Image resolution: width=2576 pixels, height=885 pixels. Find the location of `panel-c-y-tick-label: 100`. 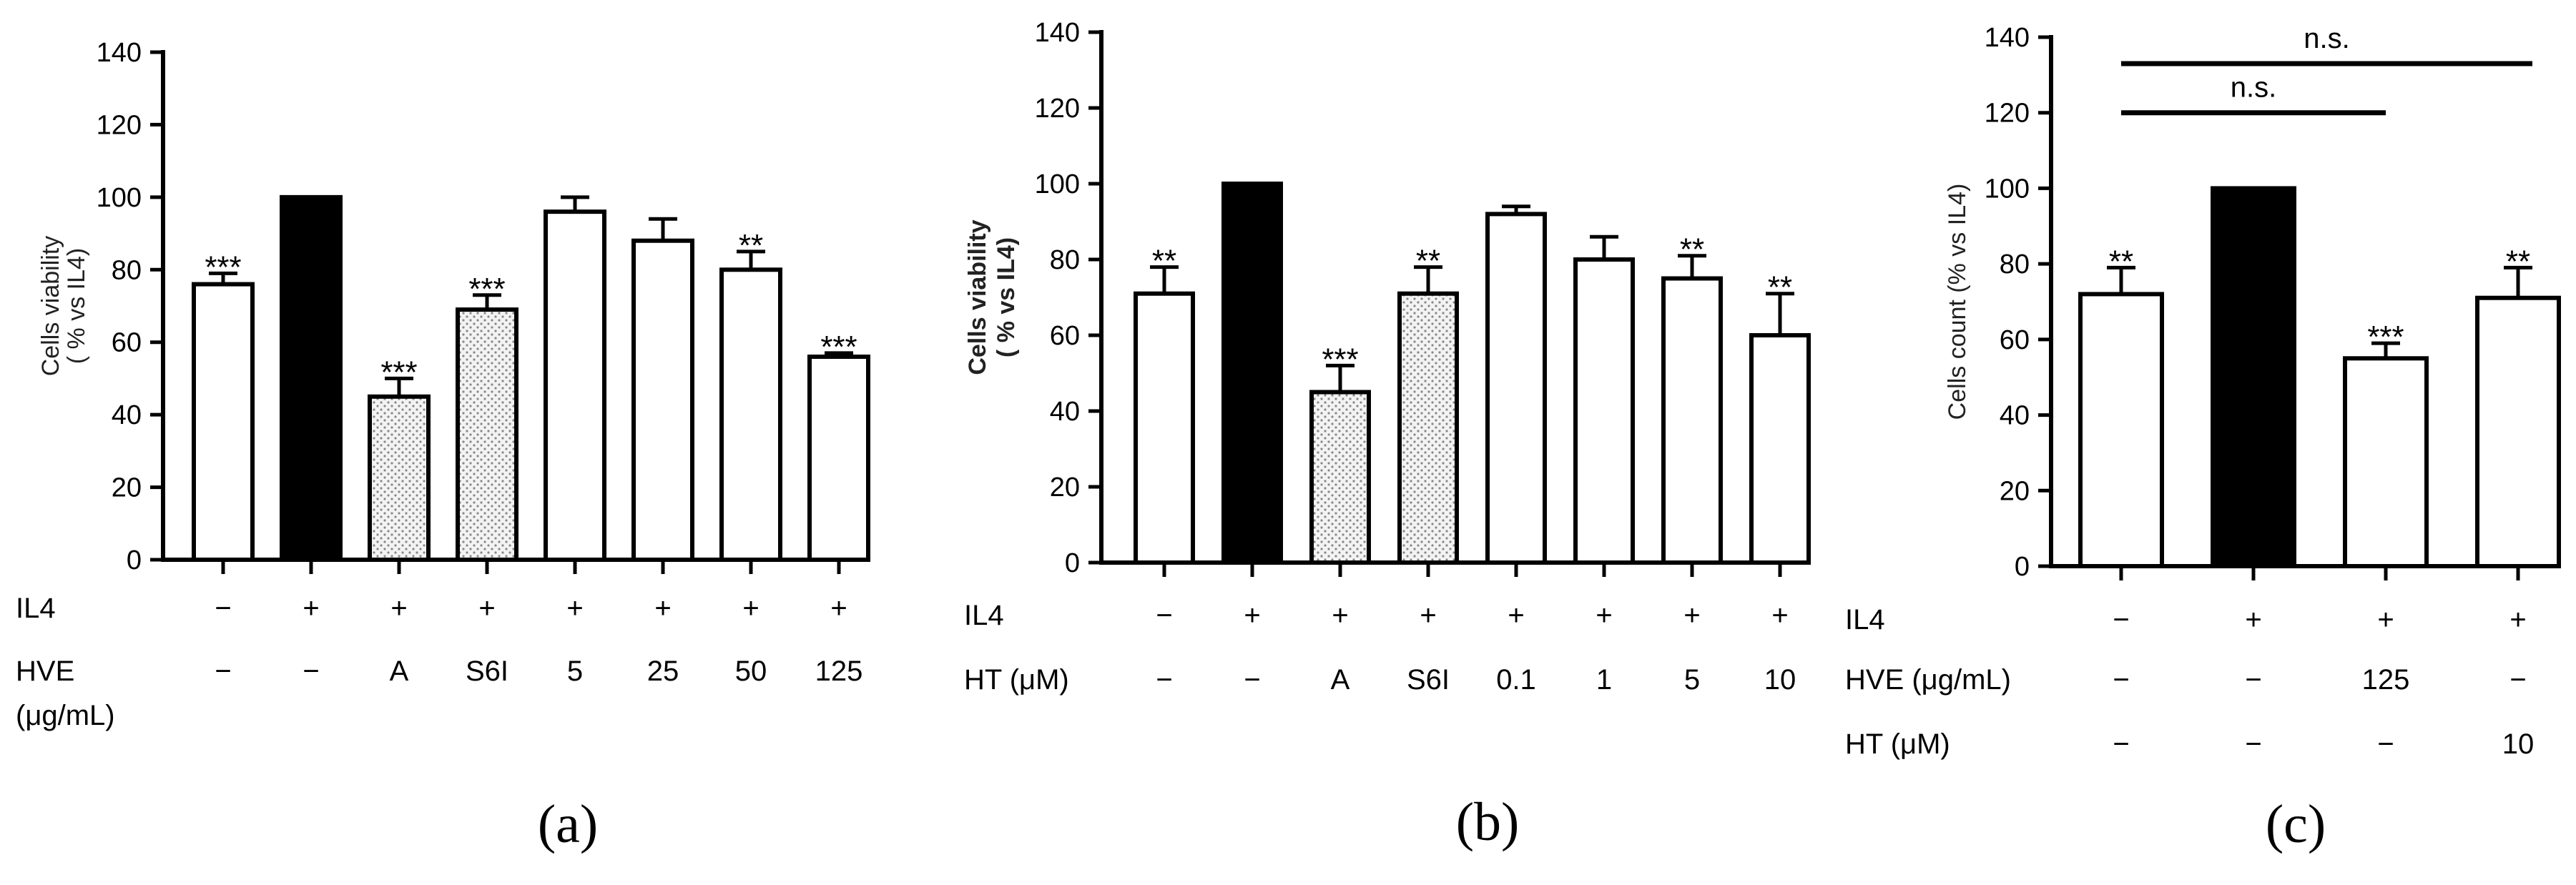

panel-c-y-tick-label: 100 is located at coordinates (2008, 189).